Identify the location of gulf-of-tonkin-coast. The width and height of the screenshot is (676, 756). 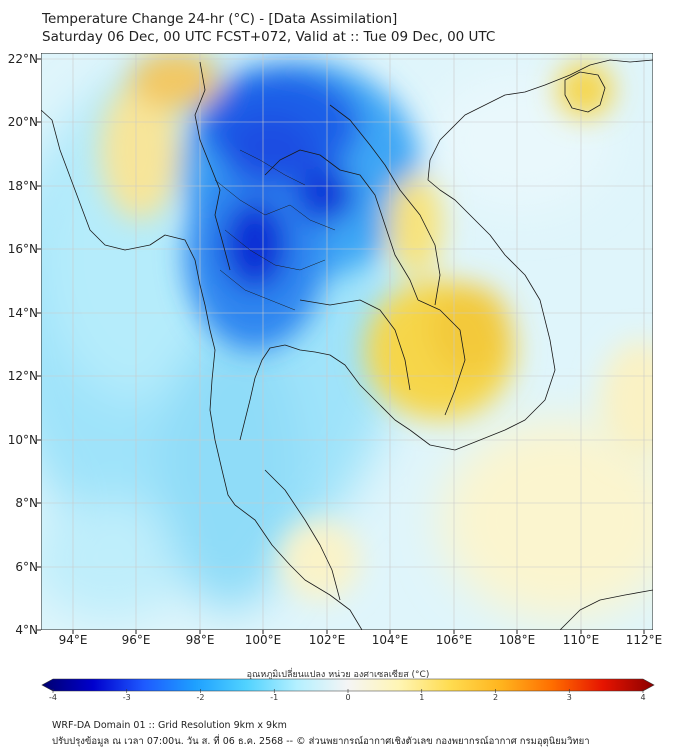
(541, 110).